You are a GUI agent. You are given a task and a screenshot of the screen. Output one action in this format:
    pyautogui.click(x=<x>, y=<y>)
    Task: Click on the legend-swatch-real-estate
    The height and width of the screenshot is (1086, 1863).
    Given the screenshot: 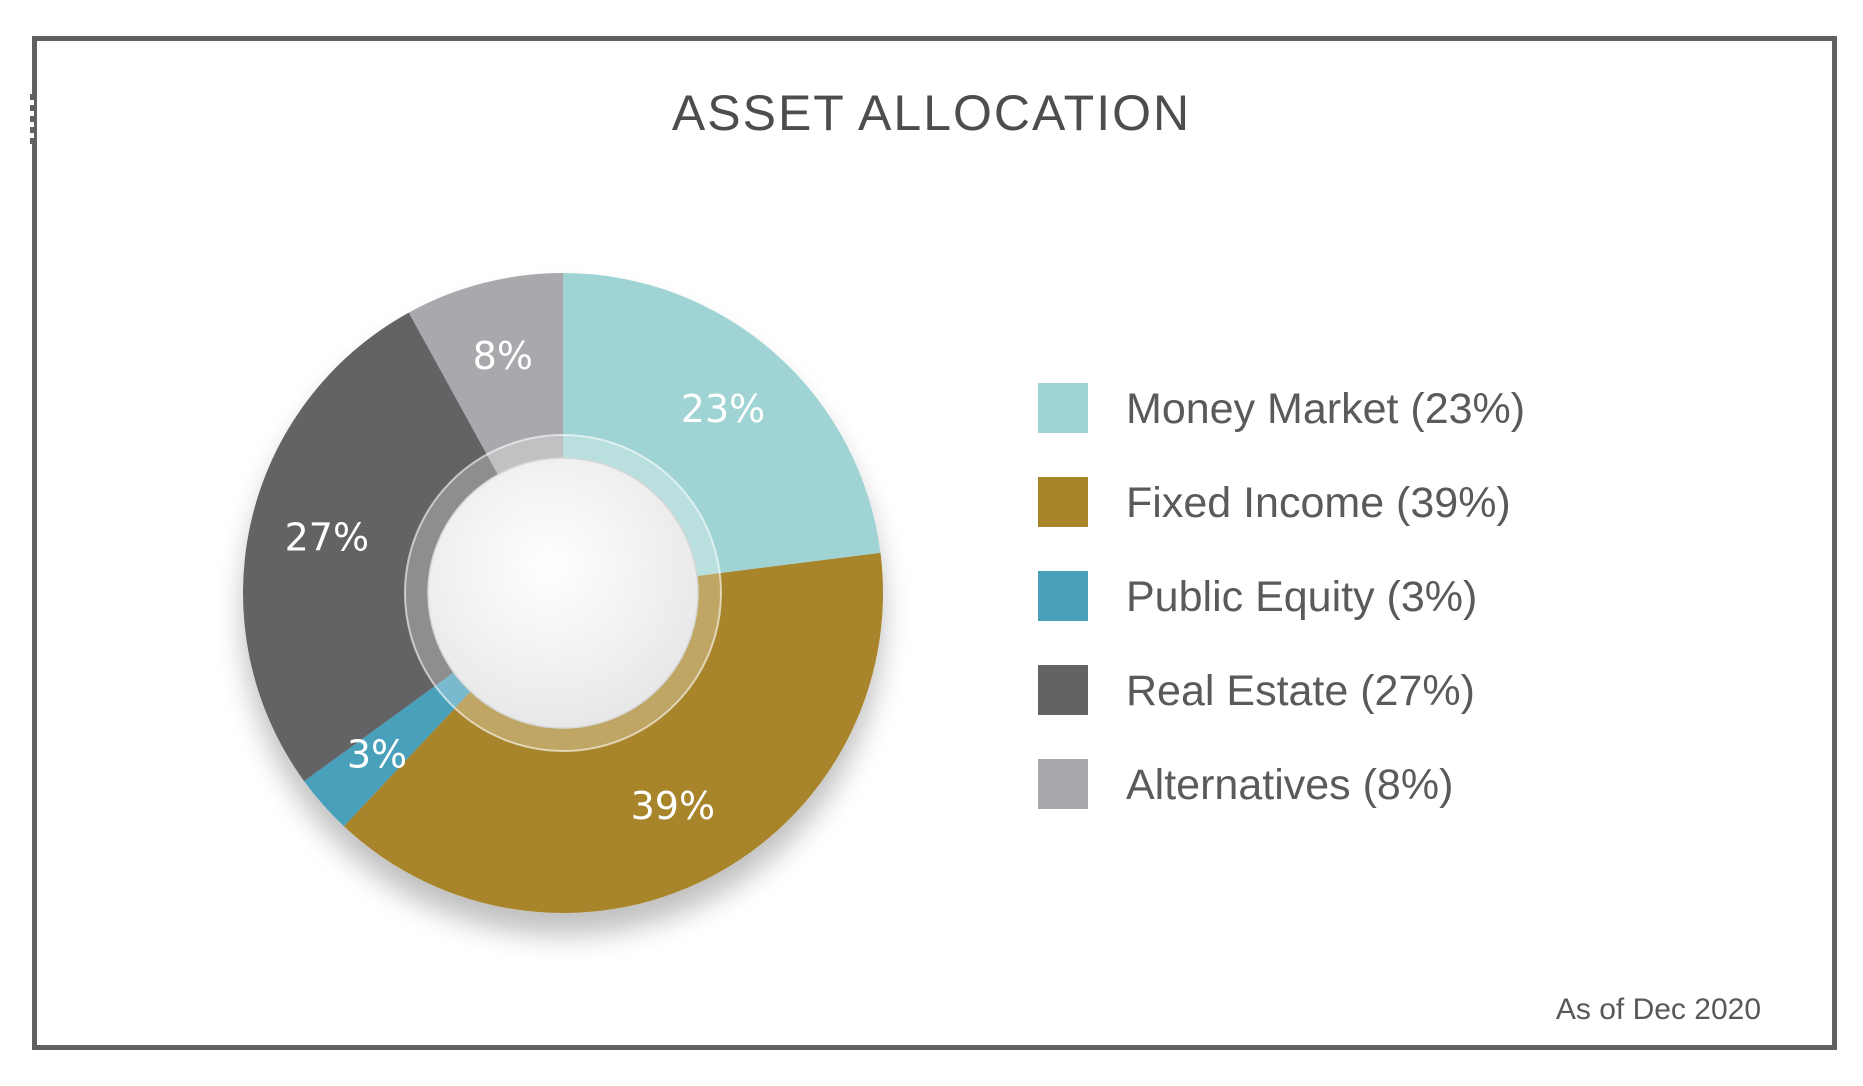 What is the action you would take?
    pyautogui.click(x=1063, y=690)
    